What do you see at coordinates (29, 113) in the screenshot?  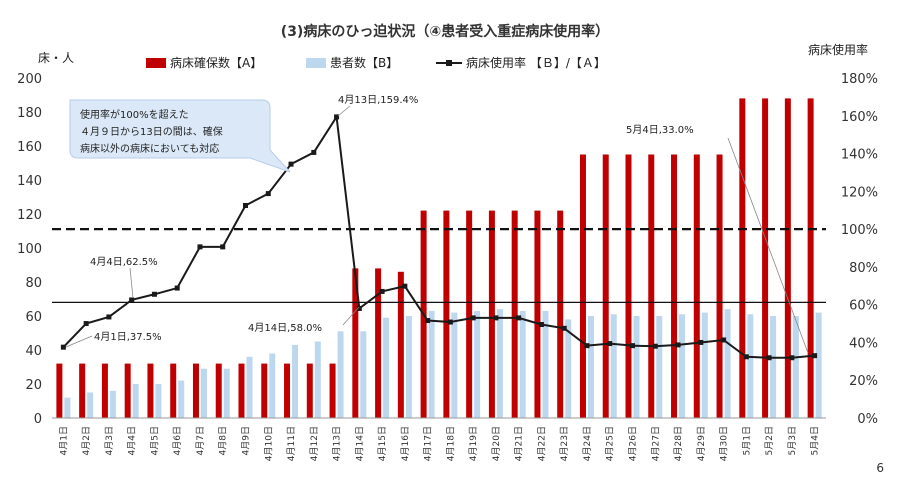 I see `left-tick-label: 180` at bounding box center [29, 113].